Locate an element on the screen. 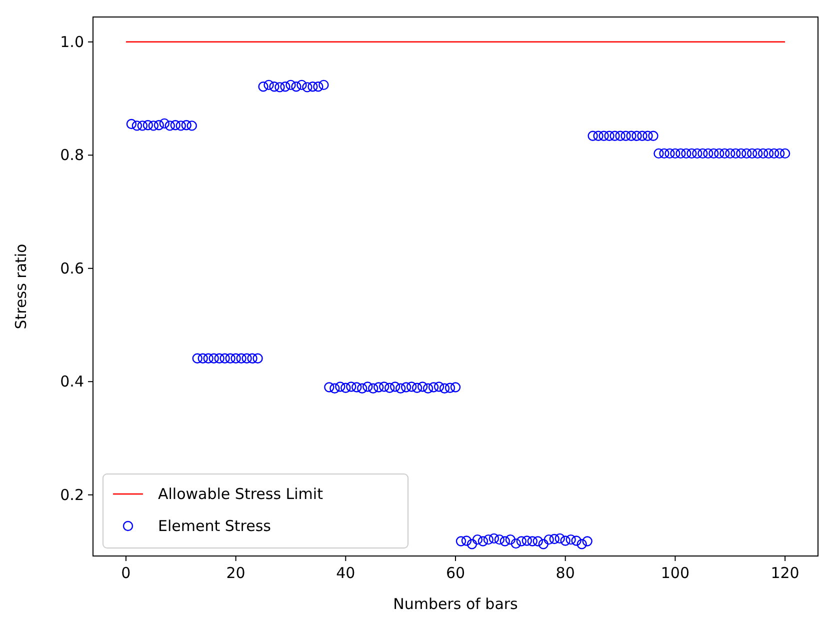 The image size is (832, 631). y-tick-label: 0.4 is located at coordinates (72, 381).